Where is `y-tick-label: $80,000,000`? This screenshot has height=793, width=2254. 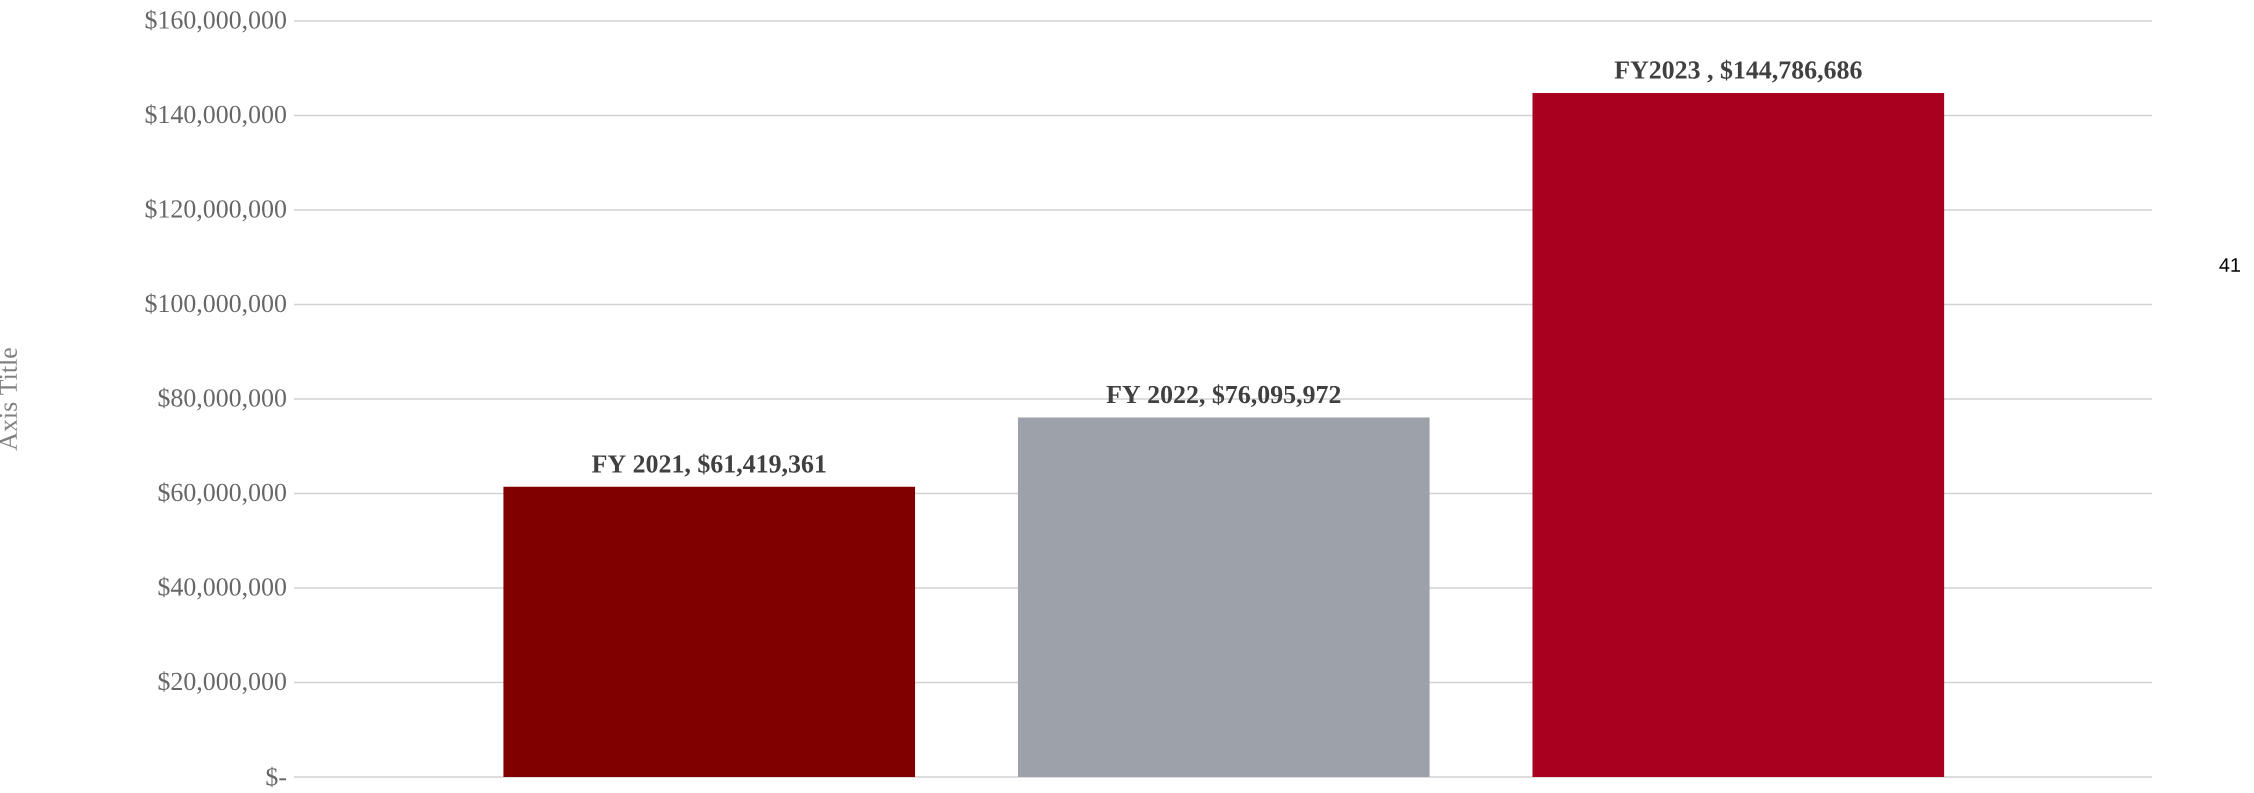 y-tick-label: $80,000,000 is located at coordinates (222, 399).